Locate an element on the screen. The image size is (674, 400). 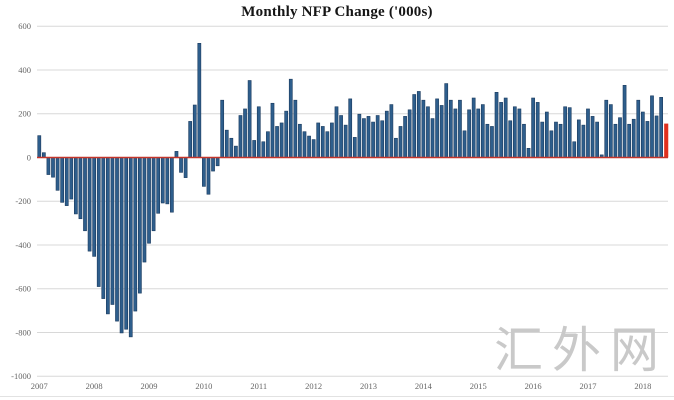
y-axis-tick-label: -200 is located at coordinates (23, 201).